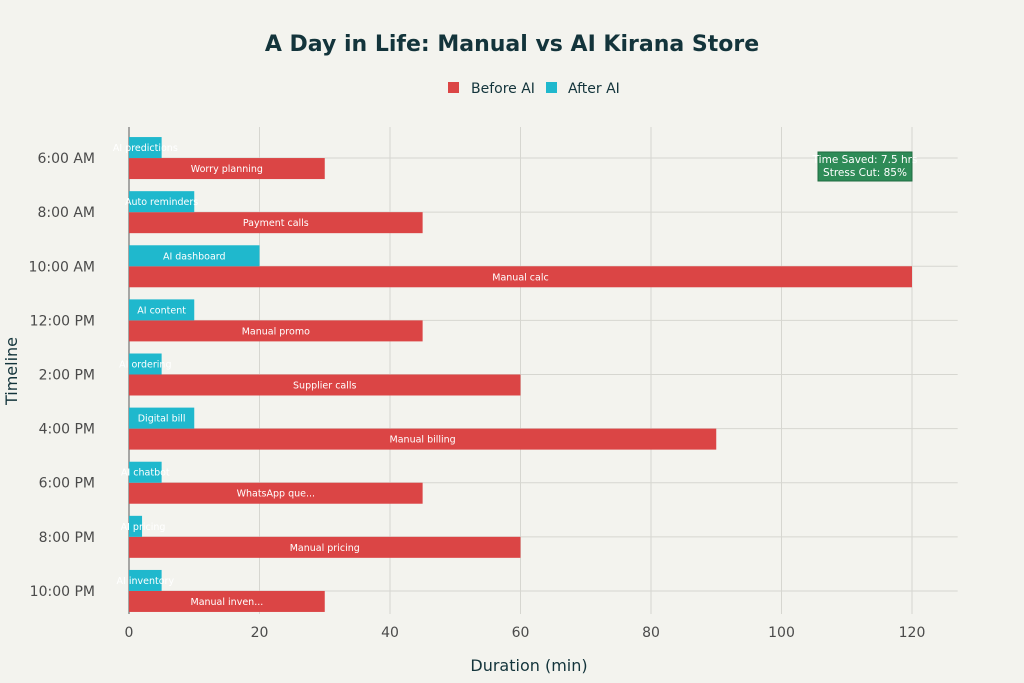 The image size is (1024, 683). I want to click on x-tick-label: 0, so click(129, 633).